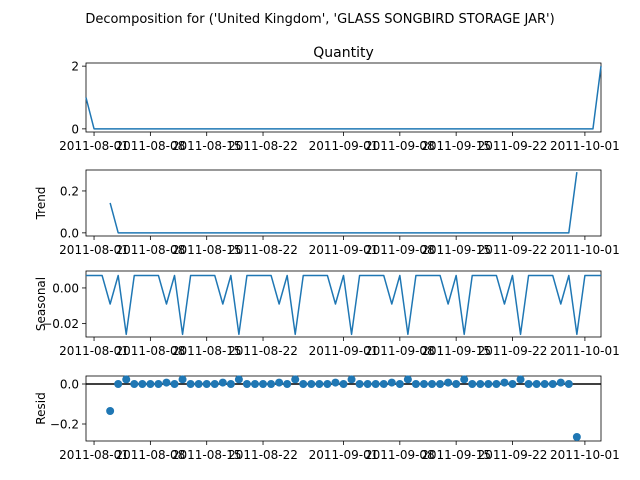 Image resolution: width=640 pixels, height=480 pixels. Describe the element at coordinates (343, 305) in the screenshot. I see `panel-3-series-line` at that location.